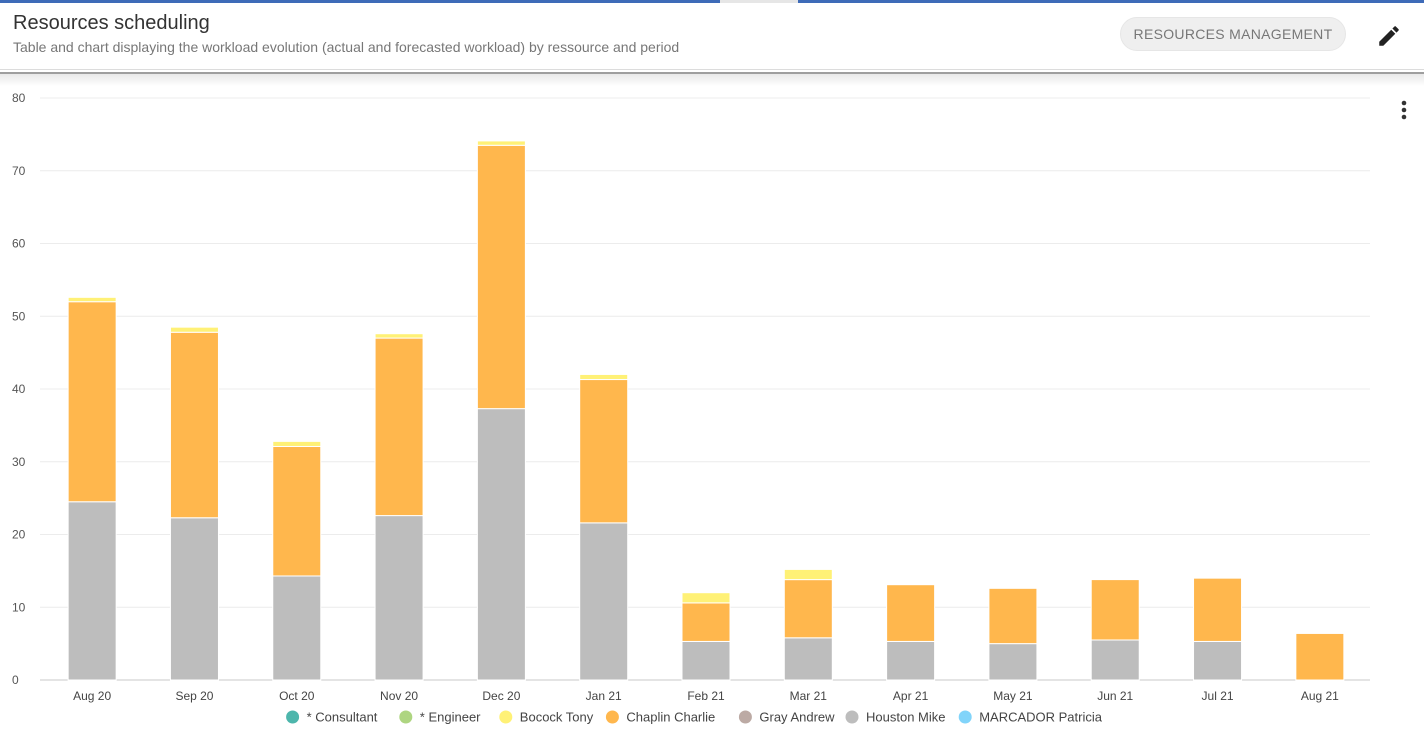 The height and width of the screenshot is (747, 1424). I want to click on header-shadow-line, so click(712, 73).